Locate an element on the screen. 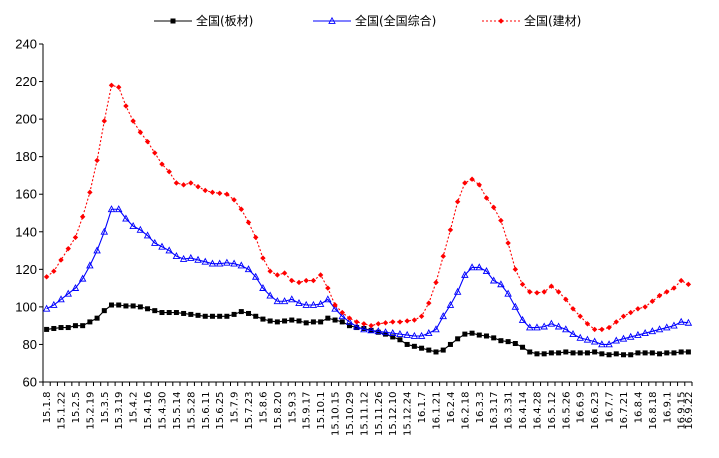 The width and height of the screenshot is (719, 458). x-tick-label: 15.3.19 is located at coordinates (119, 411).